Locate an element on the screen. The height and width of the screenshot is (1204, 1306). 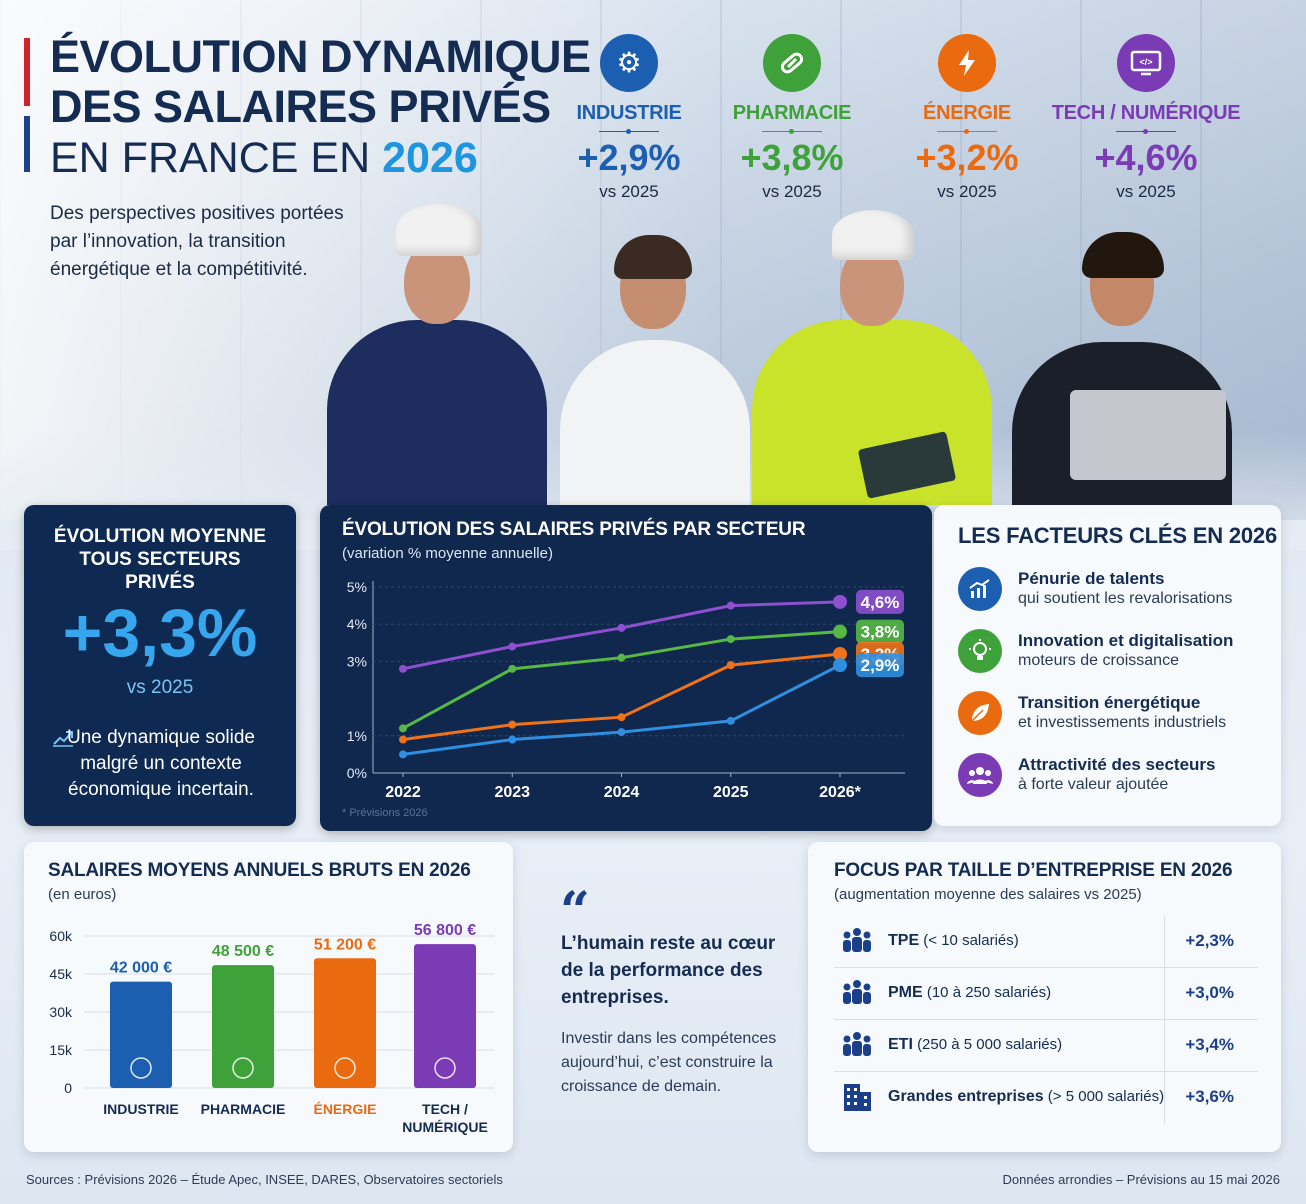
x-tick-label: TECH / NUMÉRIQUE is located at coordinates (445, 1118).